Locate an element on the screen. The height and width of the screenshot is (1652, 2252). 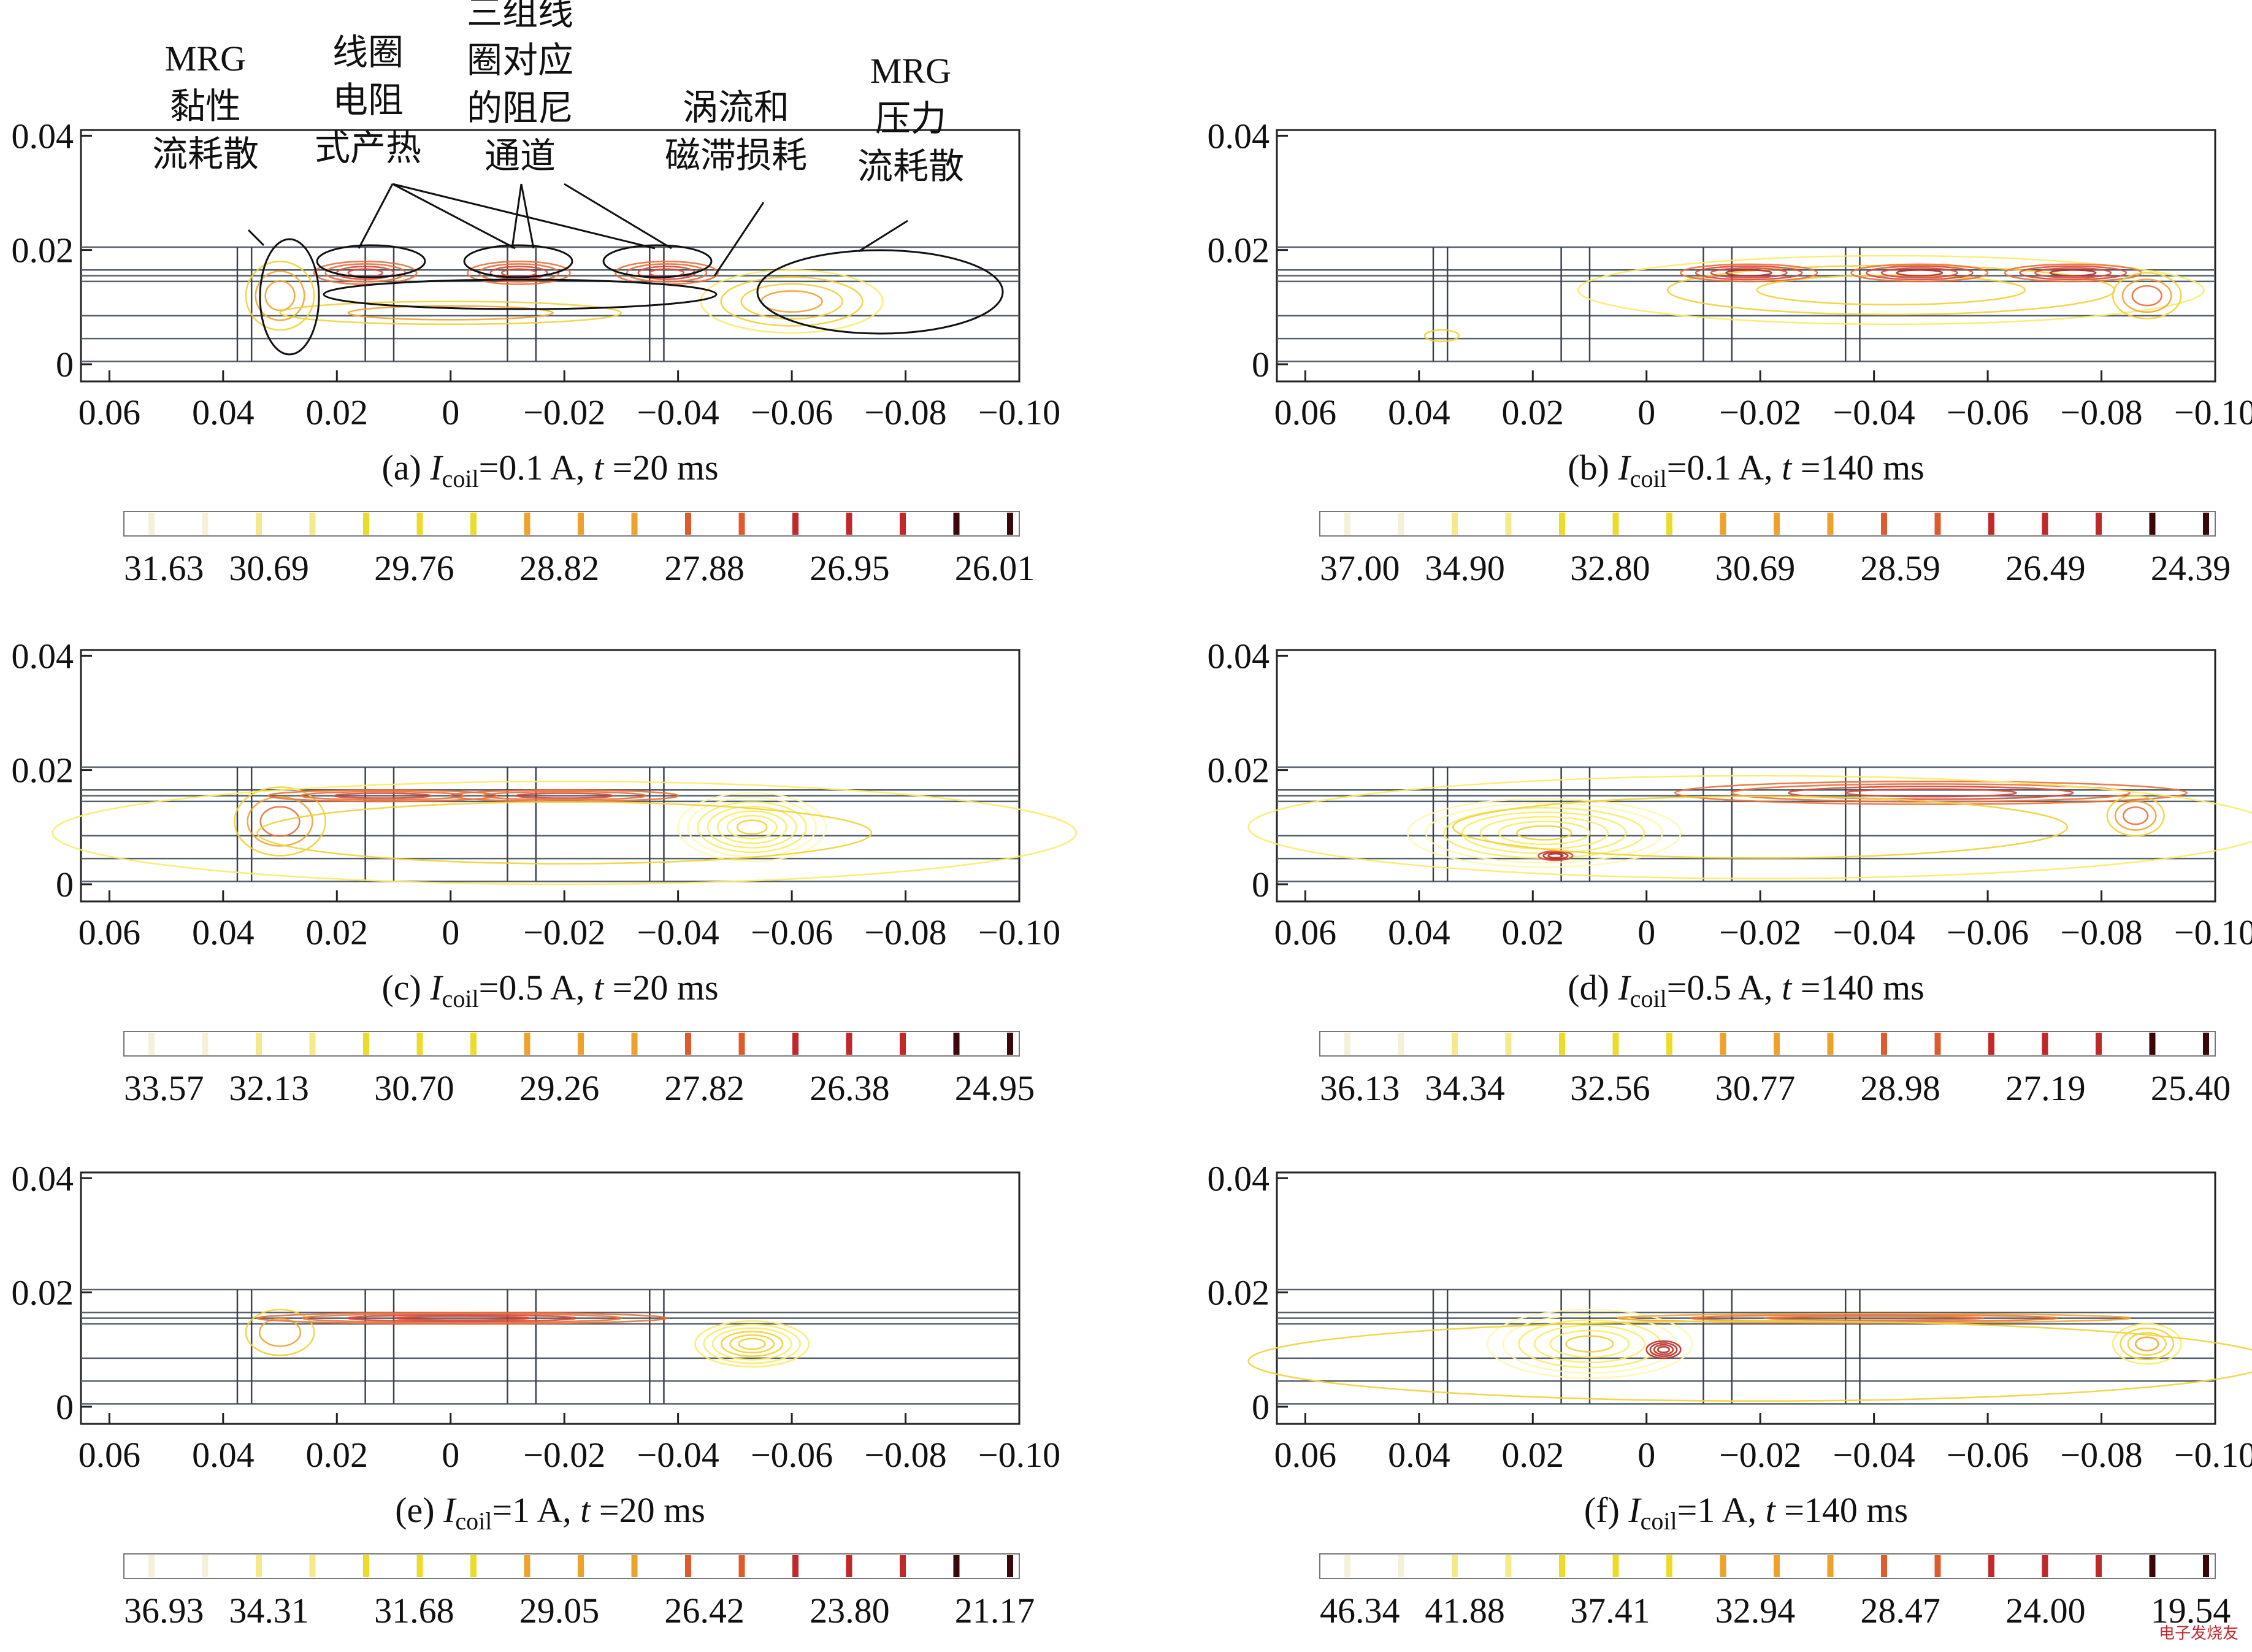
colorbar-label: 37.41 is located at coordinates (1610, 1611).